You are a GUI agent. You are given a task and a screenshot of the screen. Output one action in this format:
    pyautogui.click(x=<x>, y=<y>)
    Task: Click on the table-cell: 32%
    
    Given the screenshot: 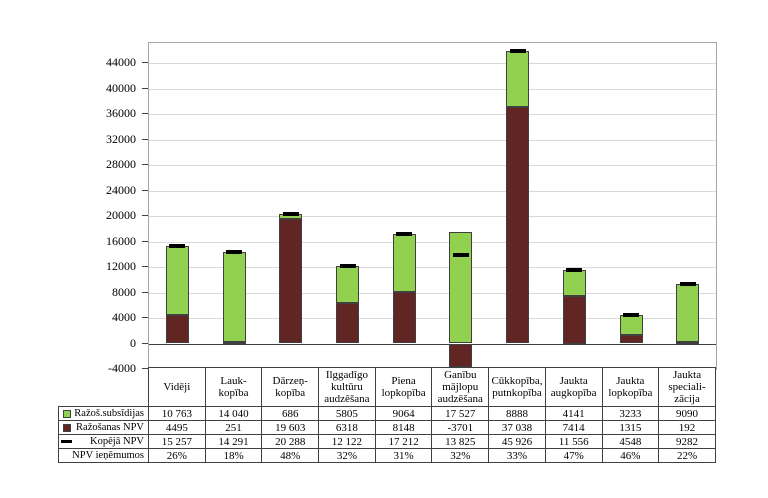 What is the action you would take?
    pyautogui.click(x=460, y=455)
    